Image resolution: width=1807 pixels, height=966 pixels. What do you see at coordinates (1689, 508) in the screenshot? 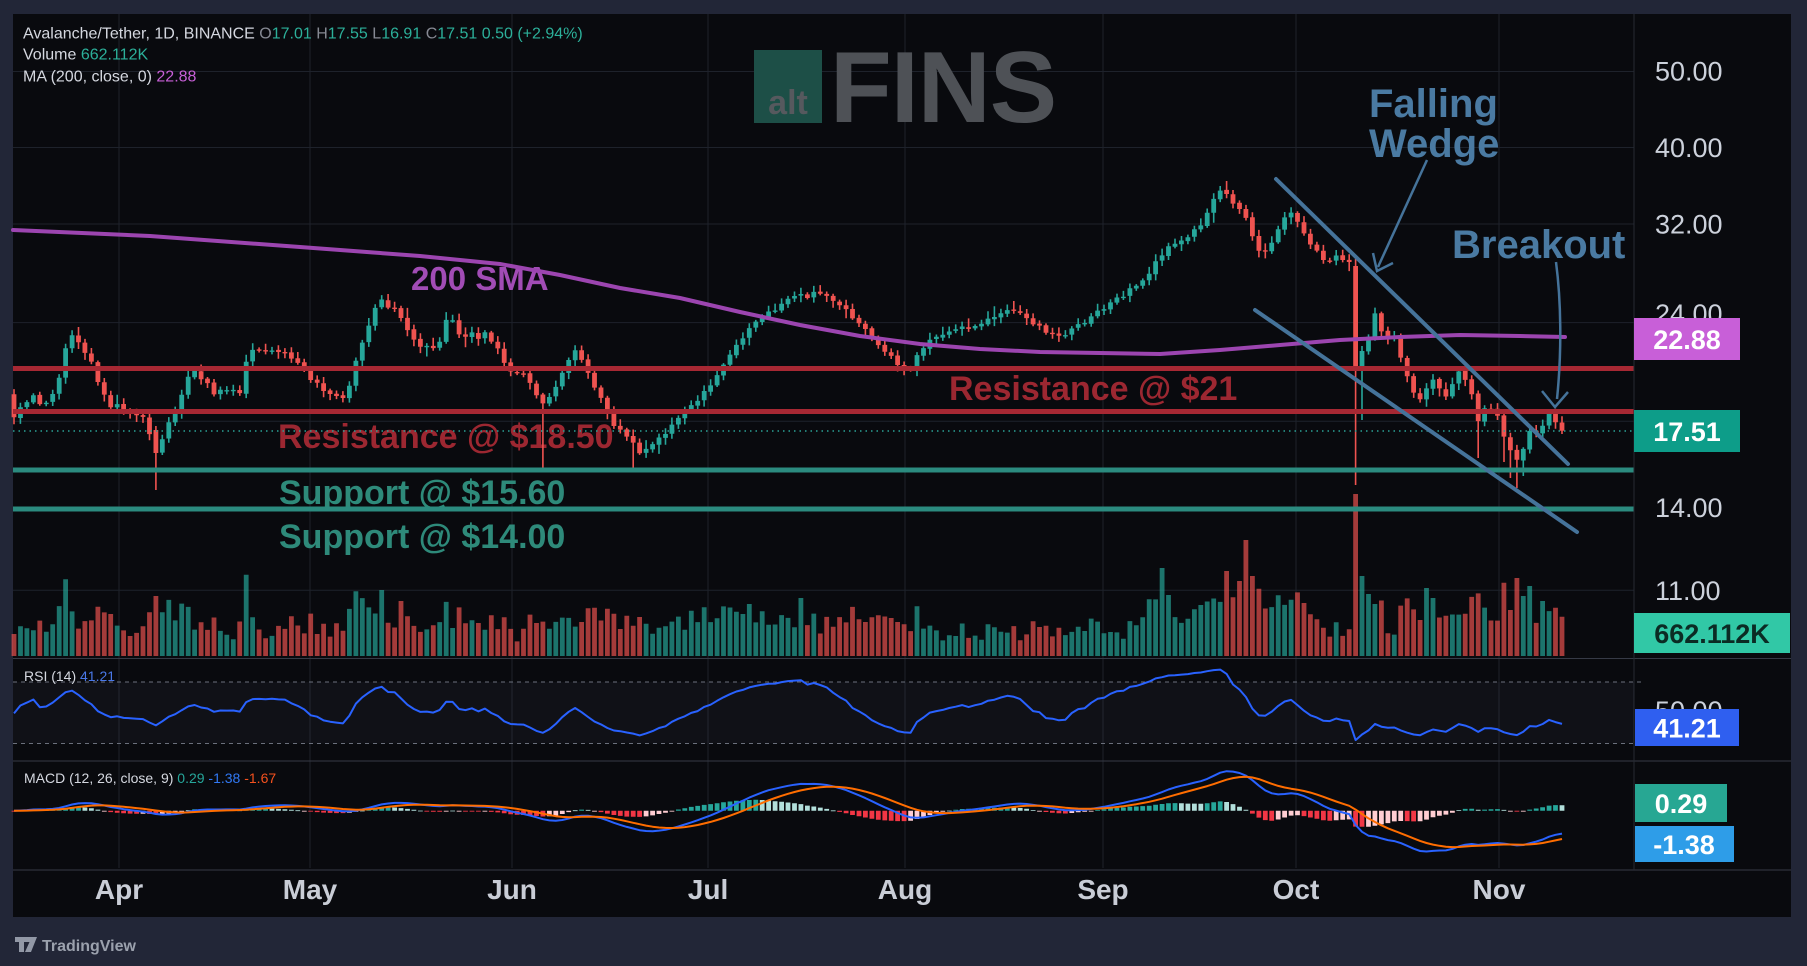
I see `svg-text: 14.00` at bounding box center [1689, 508].